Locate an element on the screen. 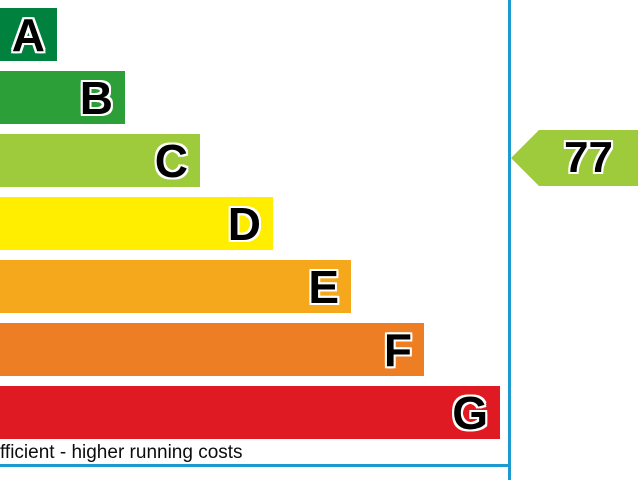  current-rating-arrow: 77 is located at coordinates (574, 158).